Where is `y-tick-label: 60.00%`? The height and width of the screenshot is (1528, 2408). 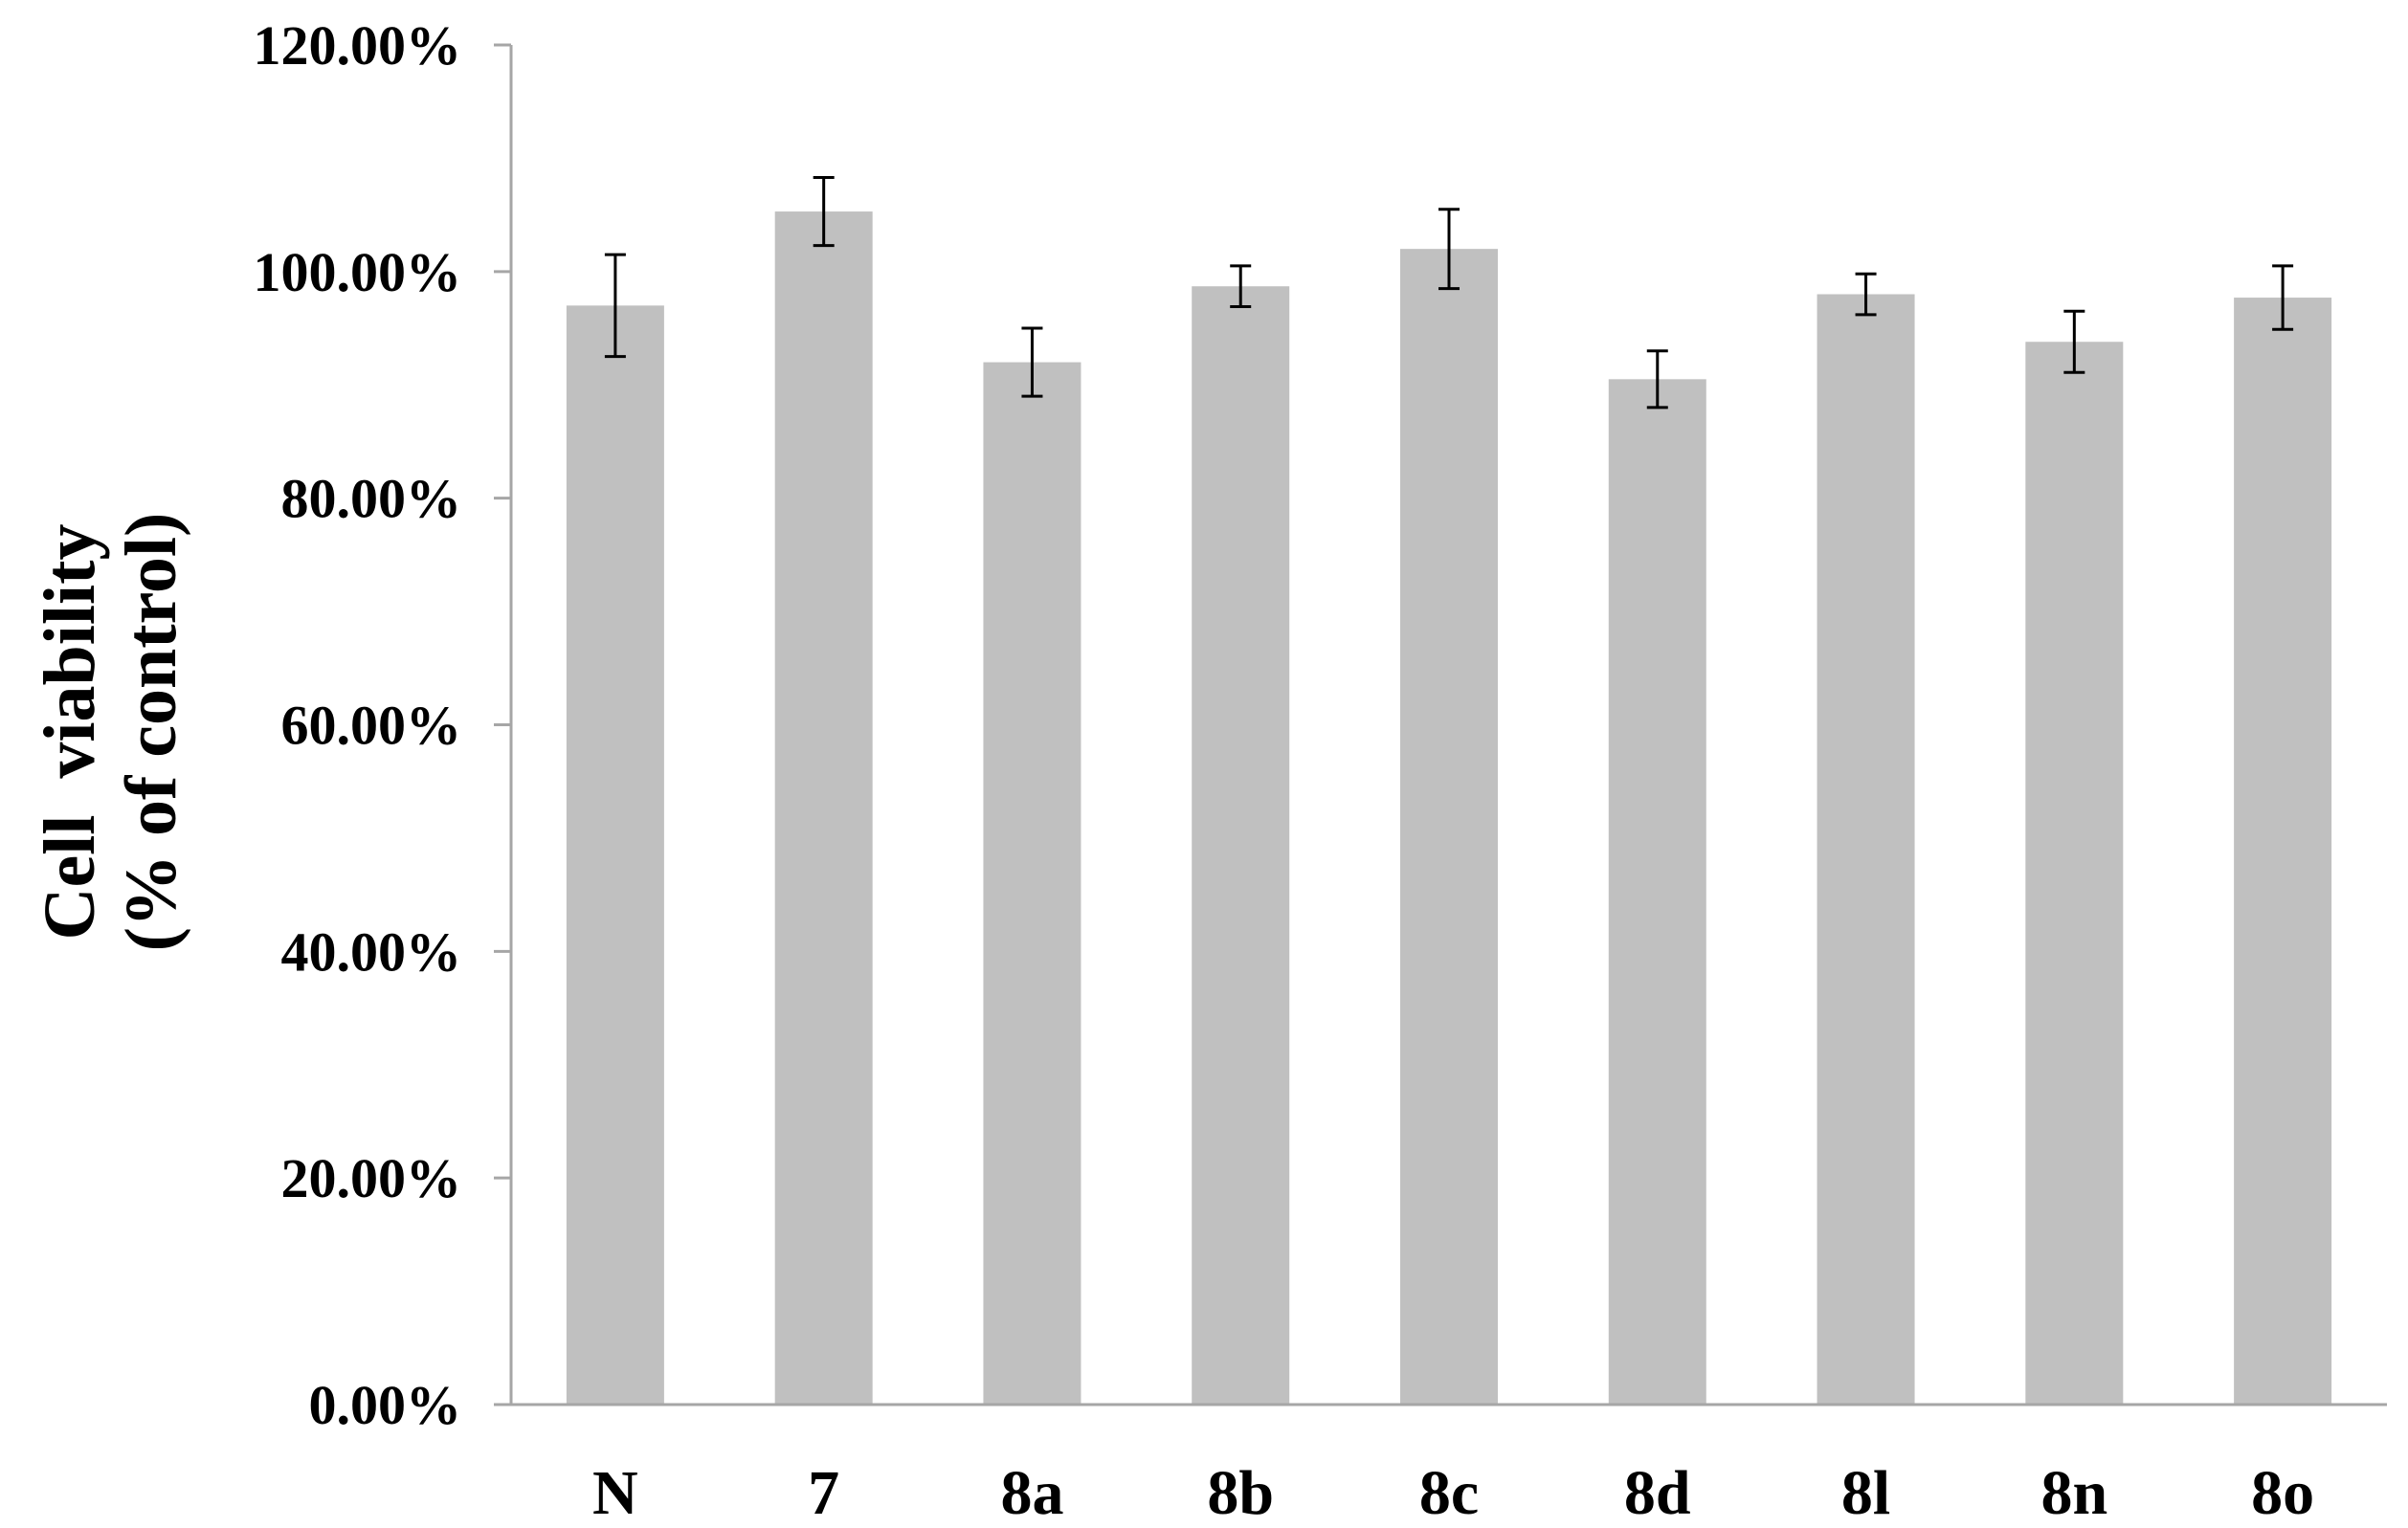
y-tick-label: 60.00% is located at coordinates (371, 726).